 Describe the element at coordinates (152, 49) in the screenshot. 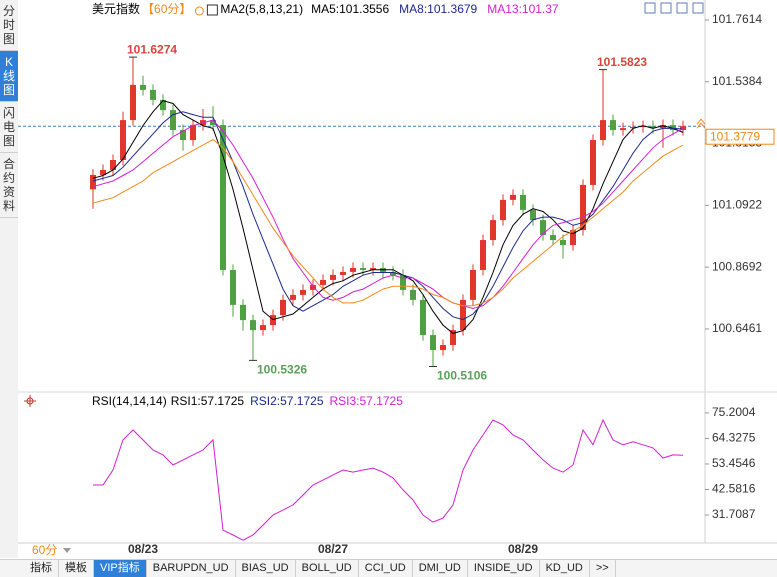

I see `extreme-label: 101.6274` at that location.